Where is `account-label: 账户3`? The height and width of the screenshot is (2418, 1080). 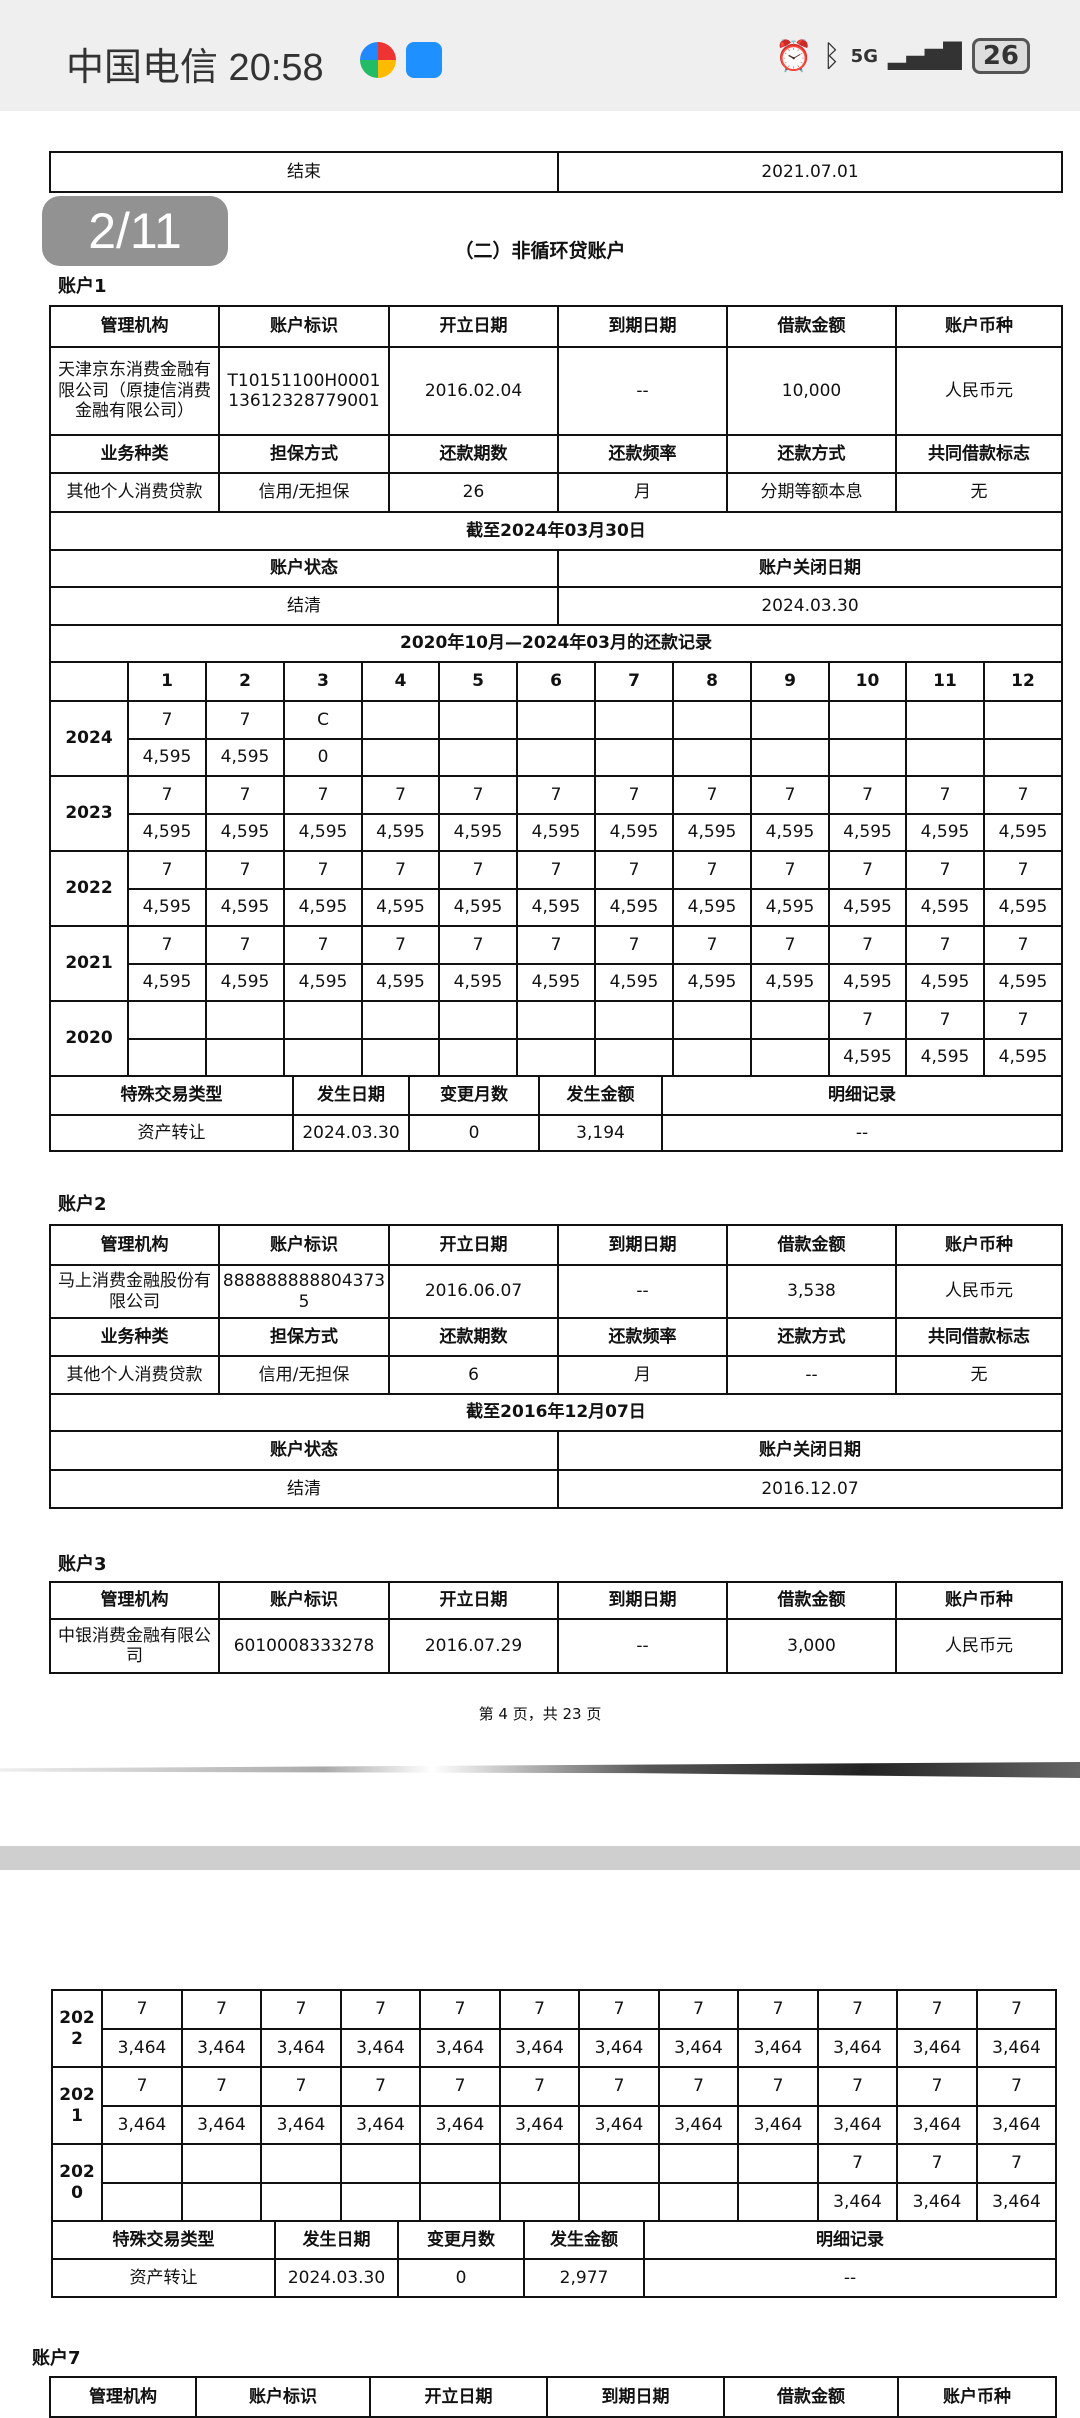
account-label: 账户3 is located at coordinates (82, 1564).